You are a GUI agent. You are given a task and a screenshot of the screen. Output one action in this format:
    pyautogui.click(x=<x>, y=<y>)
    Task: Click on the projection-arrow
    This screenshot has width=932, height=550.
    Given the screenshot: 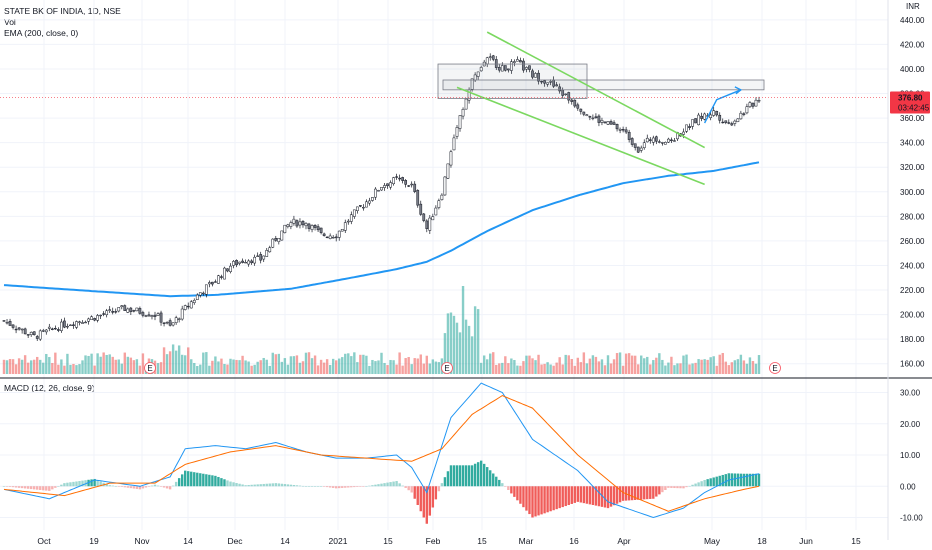 What is the action you would take?
    pyautogui.click(x=722, y=106)
    